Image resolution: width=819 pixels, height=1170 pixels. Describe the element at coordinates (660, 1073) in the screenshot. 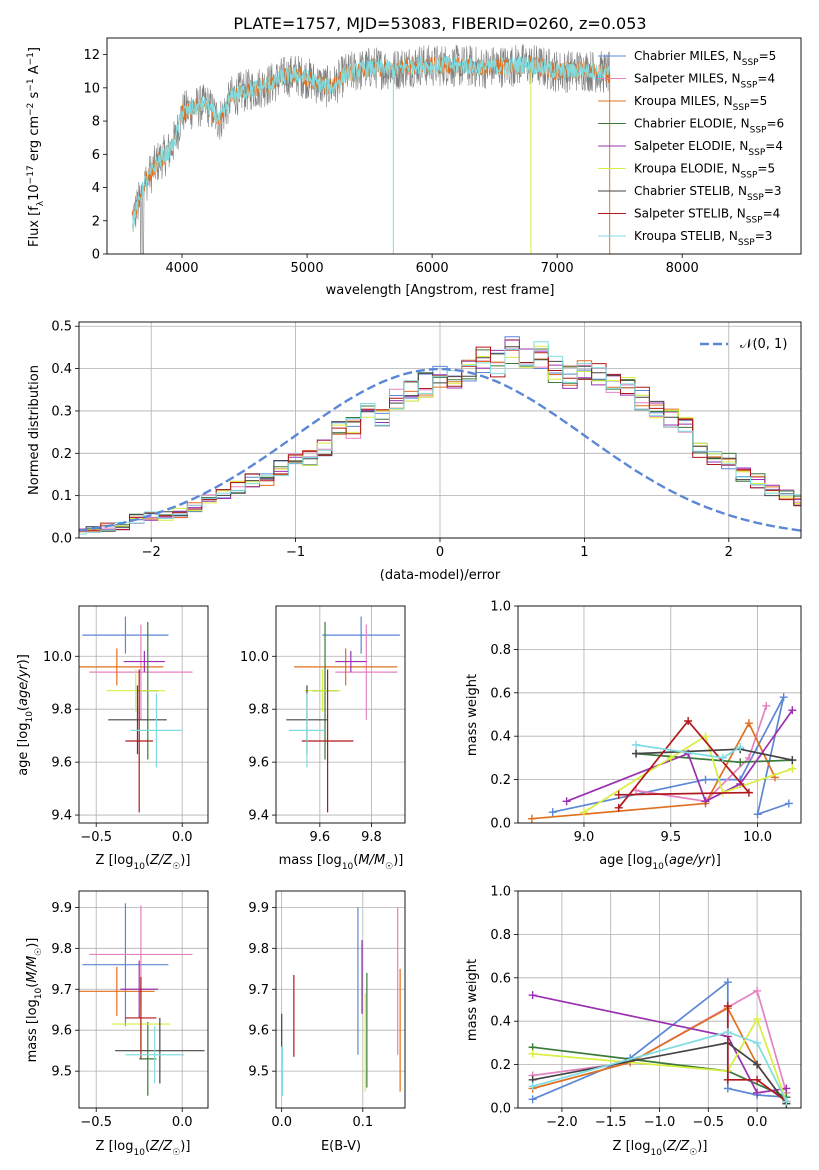

I see `weight-line-CS` at that location.